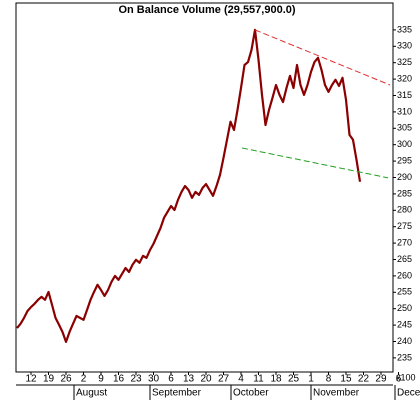 This screenshot has height=400, width=420. Describe the element at coordinates (31, 379) in the screenshot. I see `x-tick-label: 12` at that location.